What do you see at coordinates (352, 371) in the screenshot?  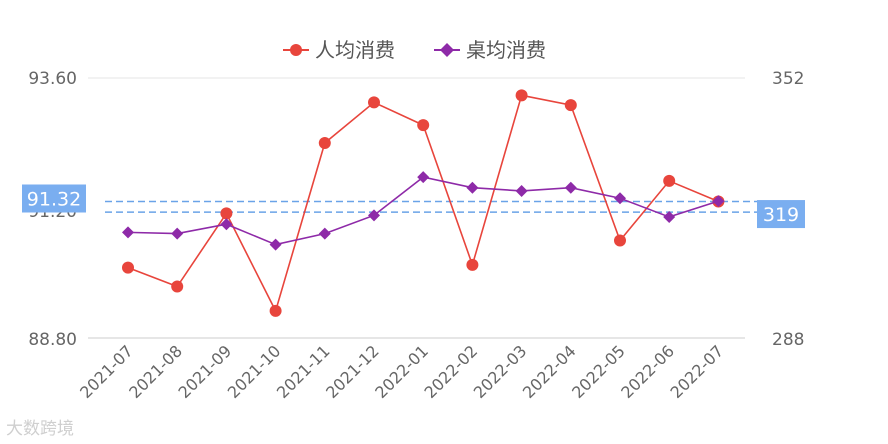 I see `x-tick-label: 2021-12` at bounding box center [352, 371].